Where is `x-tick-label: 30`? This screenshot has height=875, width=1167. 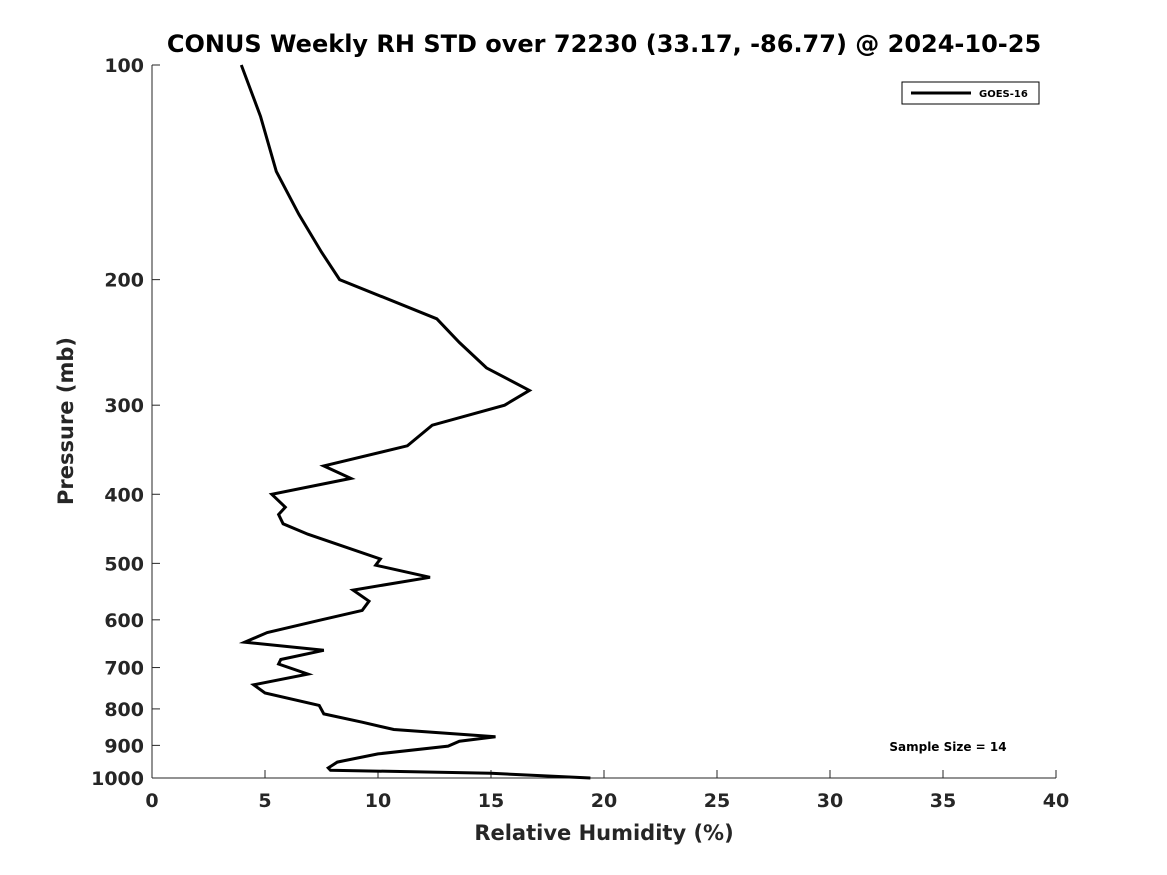
x-tick-label: 30 is located at coordinates (830, 801).